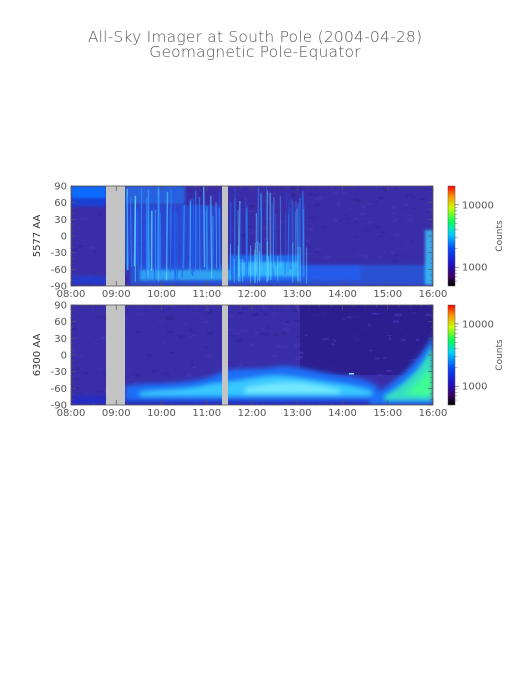 The width and height of the screenshot is (510, 680). What do you see at coordinates (59, 389) in the screenshot?
I see `y-tick-label: -60` at bounding box center [59, 389].